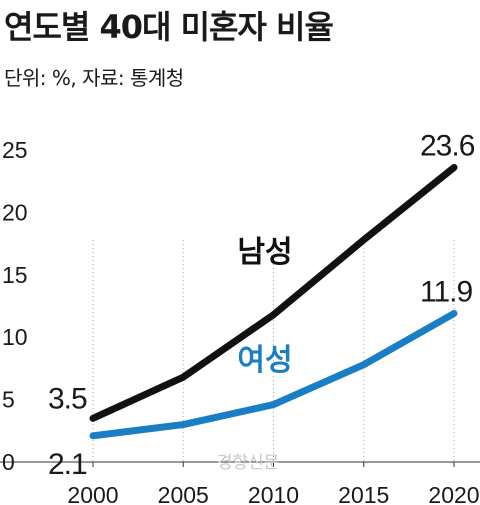 The height and width of the screenshot is (505, 480). What do you see at coordinates (15, 150) in the screenshot?
I see `y-tick-label: 25` at bounding box center [15, 150].